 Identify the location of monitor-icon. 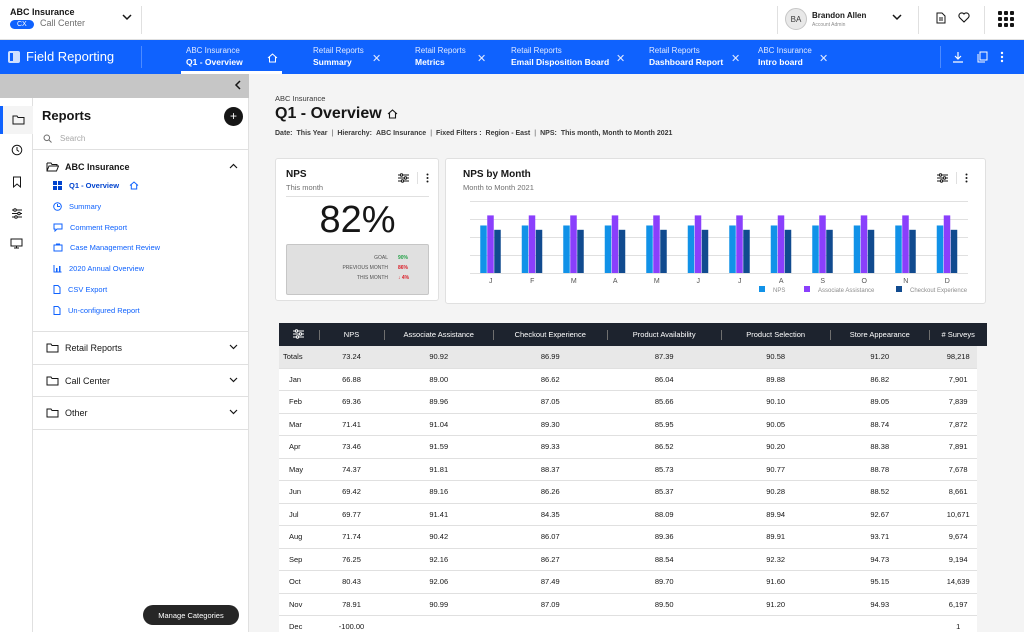
(16, 243).